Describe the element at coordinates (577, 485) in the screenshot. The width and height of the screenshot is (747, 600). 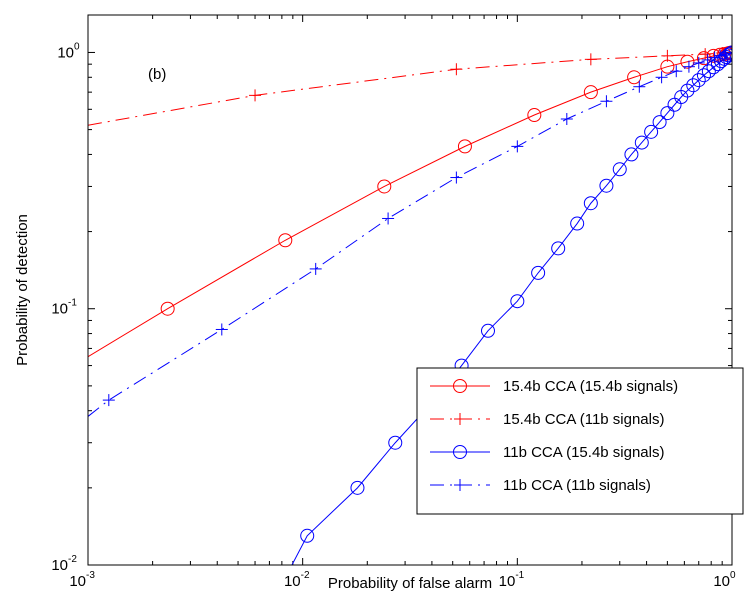
I see `legend-label: 11b CCA (11b signals)` at that location.